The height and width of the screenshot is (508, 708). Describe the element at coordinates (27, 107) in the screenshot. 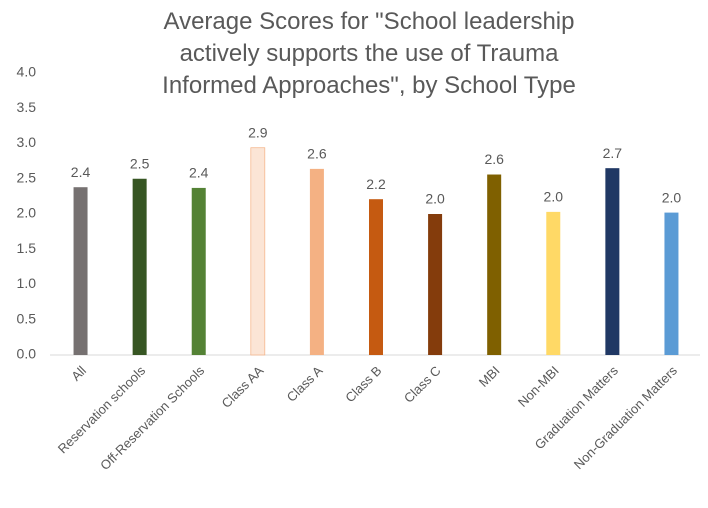

I see `y-tick-label: 3.5` at that location.